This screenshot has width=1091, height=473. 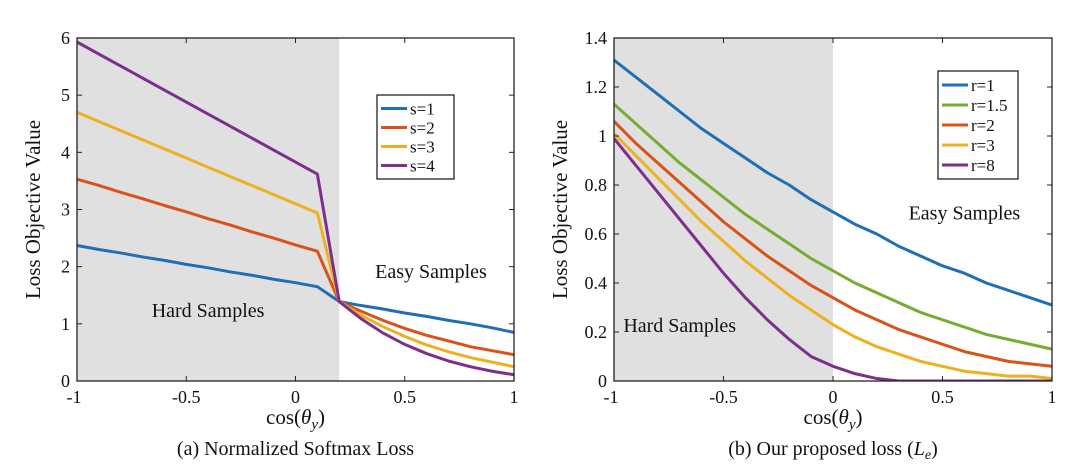 What do you see at coordinates (596, 332) in the screenshot?
I see `y-tick-label: 0.2` at bounding box center [596, 332].